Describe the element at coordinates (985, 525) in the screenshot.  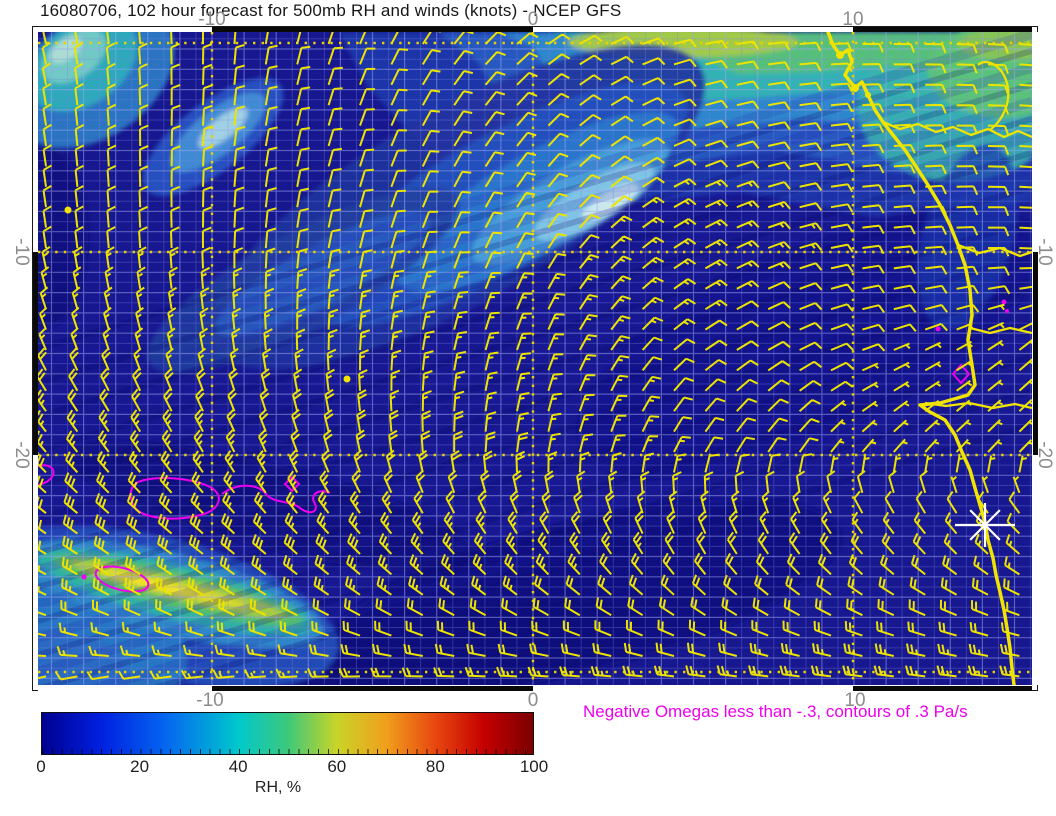
I see `star-marker` at that location.